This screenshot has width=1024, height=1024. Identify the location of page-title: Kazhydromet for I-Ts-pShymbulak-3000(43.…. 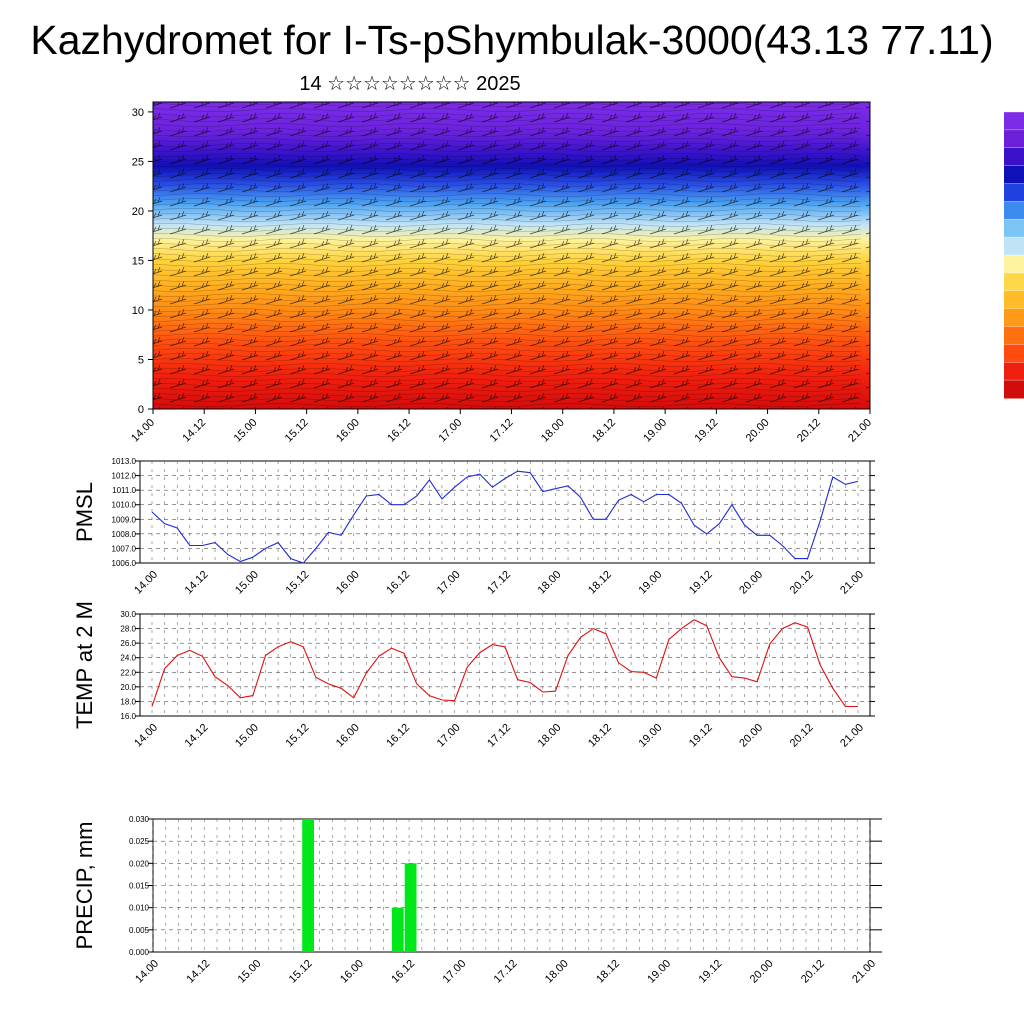
(512, 40).